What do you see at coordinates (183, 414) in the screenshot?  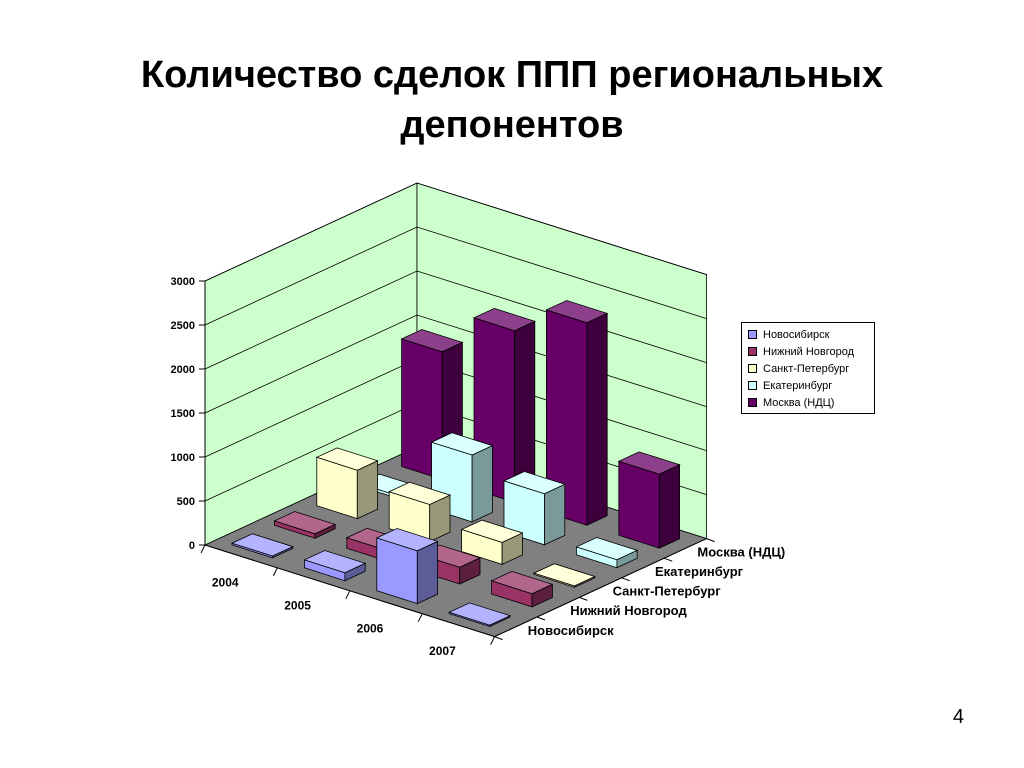 I see `y-tick-label: 1500` at bounding box center [183, 414].